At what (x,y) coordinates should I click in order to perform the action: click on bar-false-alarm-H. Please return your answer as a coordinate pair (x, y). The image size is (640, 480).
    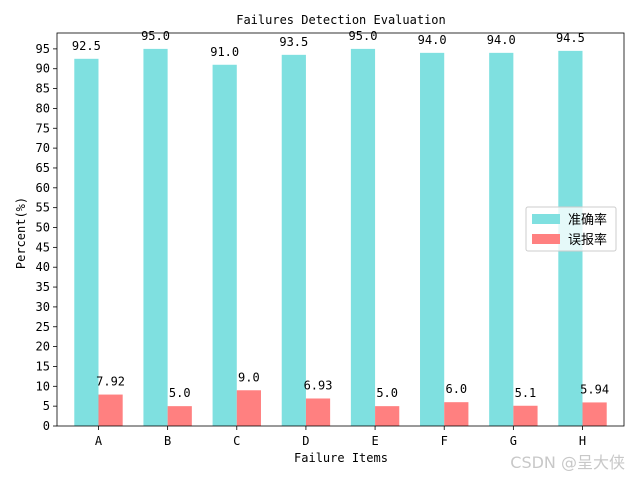
    Looking at the image, I should click on (594, 414).